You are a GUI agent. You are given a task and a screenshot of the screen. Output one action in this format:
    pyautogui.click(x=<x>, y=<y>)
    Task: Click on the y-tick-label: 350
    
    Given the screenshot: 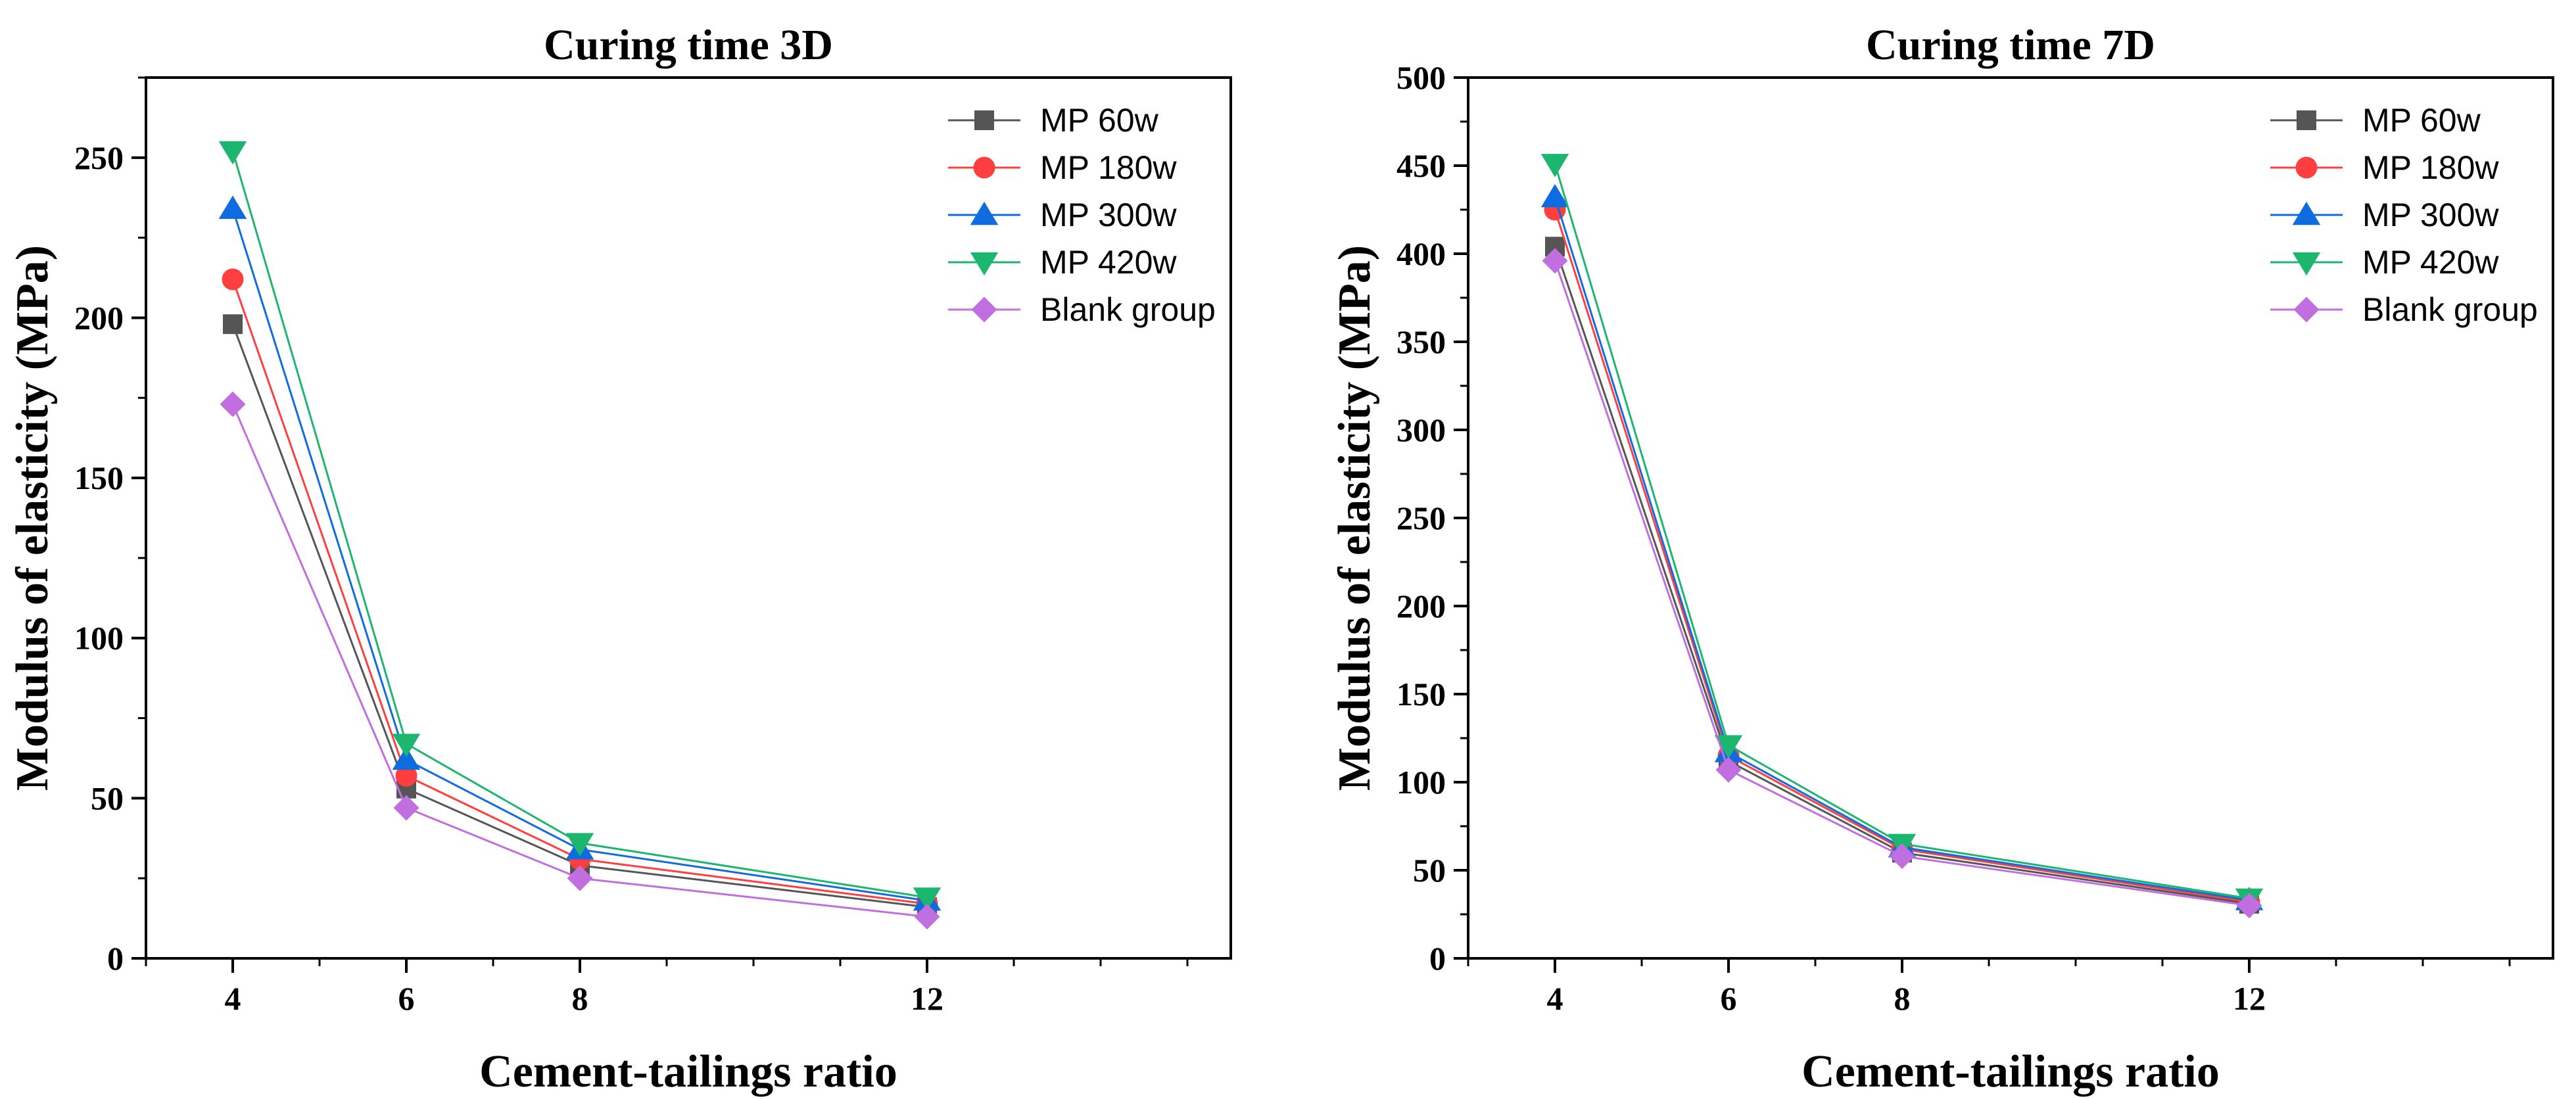 What is the action you would take?
    pyautogui.click(x=1421, y=342)
    